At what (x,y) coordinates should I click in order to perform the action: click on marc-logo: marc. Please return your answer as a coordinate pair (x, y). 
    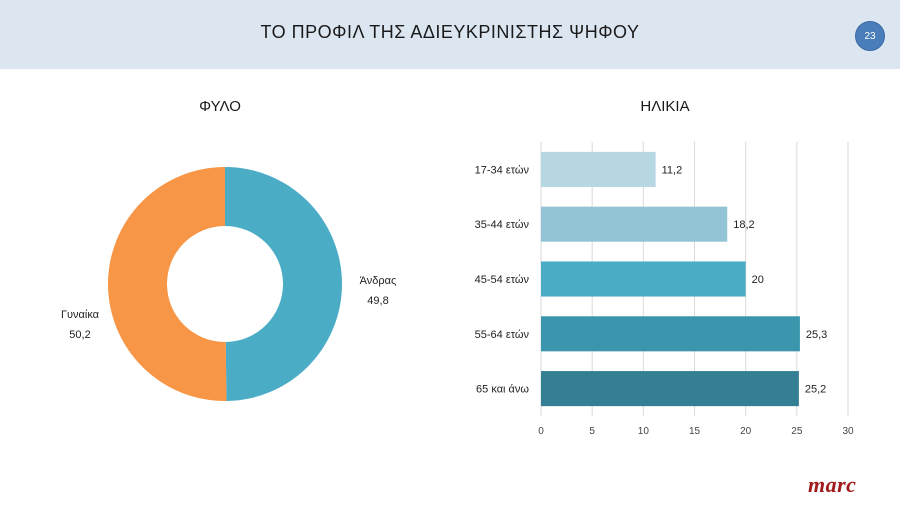
    Looking at the image, I should click on (832, 484).